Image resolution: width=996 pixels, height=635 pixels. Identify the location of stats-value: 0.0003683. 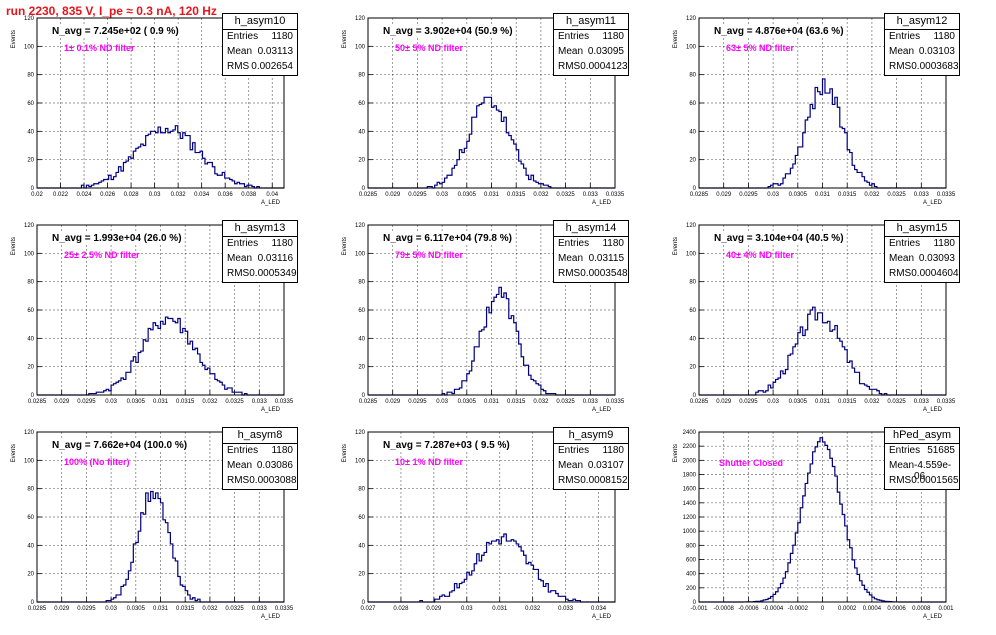
(935, 66).